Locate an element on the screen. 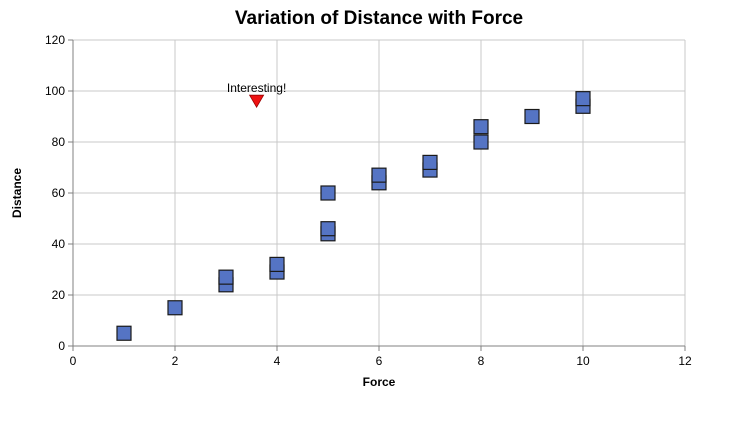 The width and height of the screenshot is (751, 433). x-tick-label: 0 is located at coordinates (73, 361).